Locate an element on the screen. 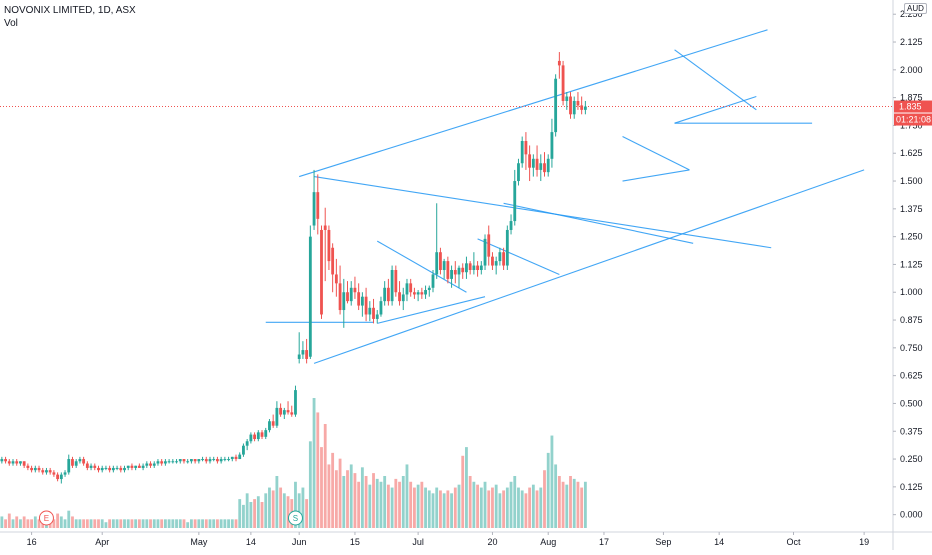 Image resolution: width=932 pixels, height=555 pixels. price-tick-label: 0.500 is located at coordinates (911, 403).